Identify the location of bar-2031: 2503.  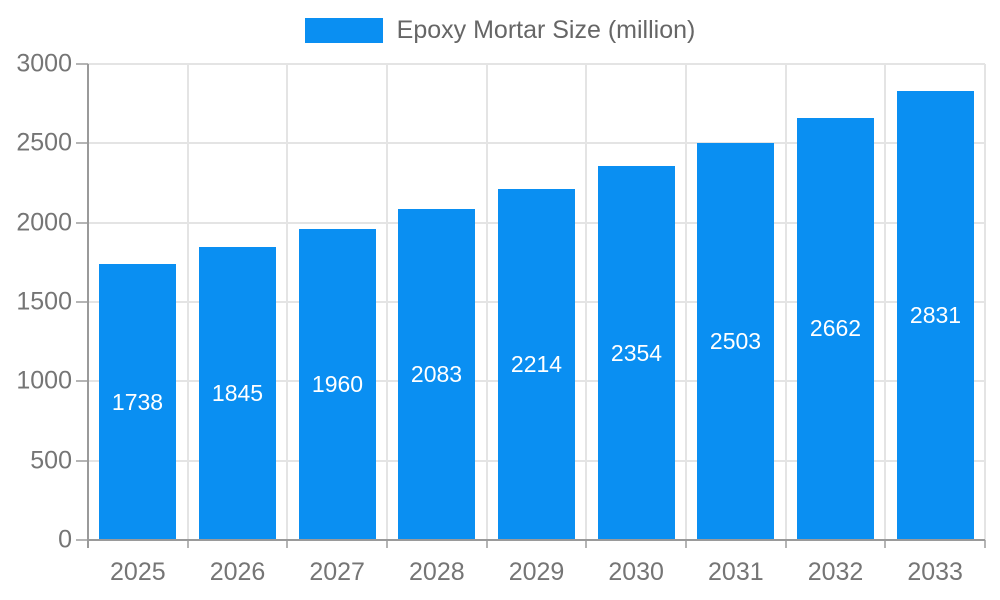
(735, 341).